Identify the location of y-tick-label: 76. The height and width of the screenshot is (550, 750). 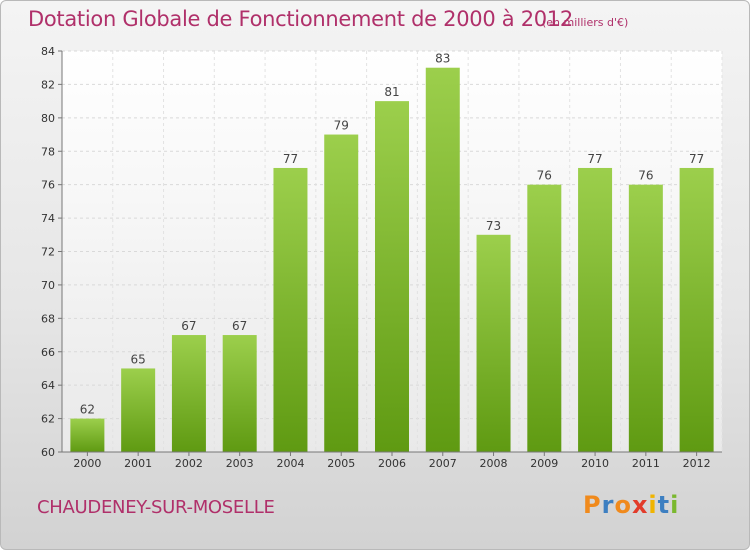
(48, 185).